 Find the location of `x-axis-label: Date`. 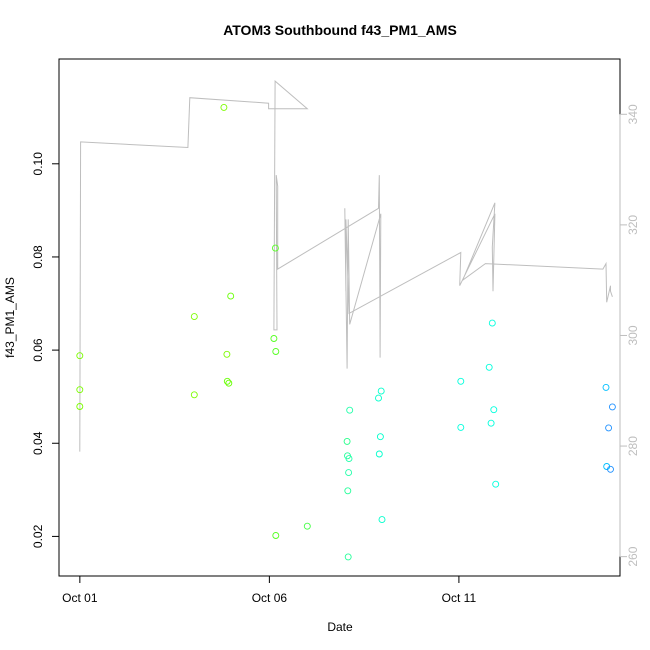

x-axis-label: Date is located at coordinates (340, 627).